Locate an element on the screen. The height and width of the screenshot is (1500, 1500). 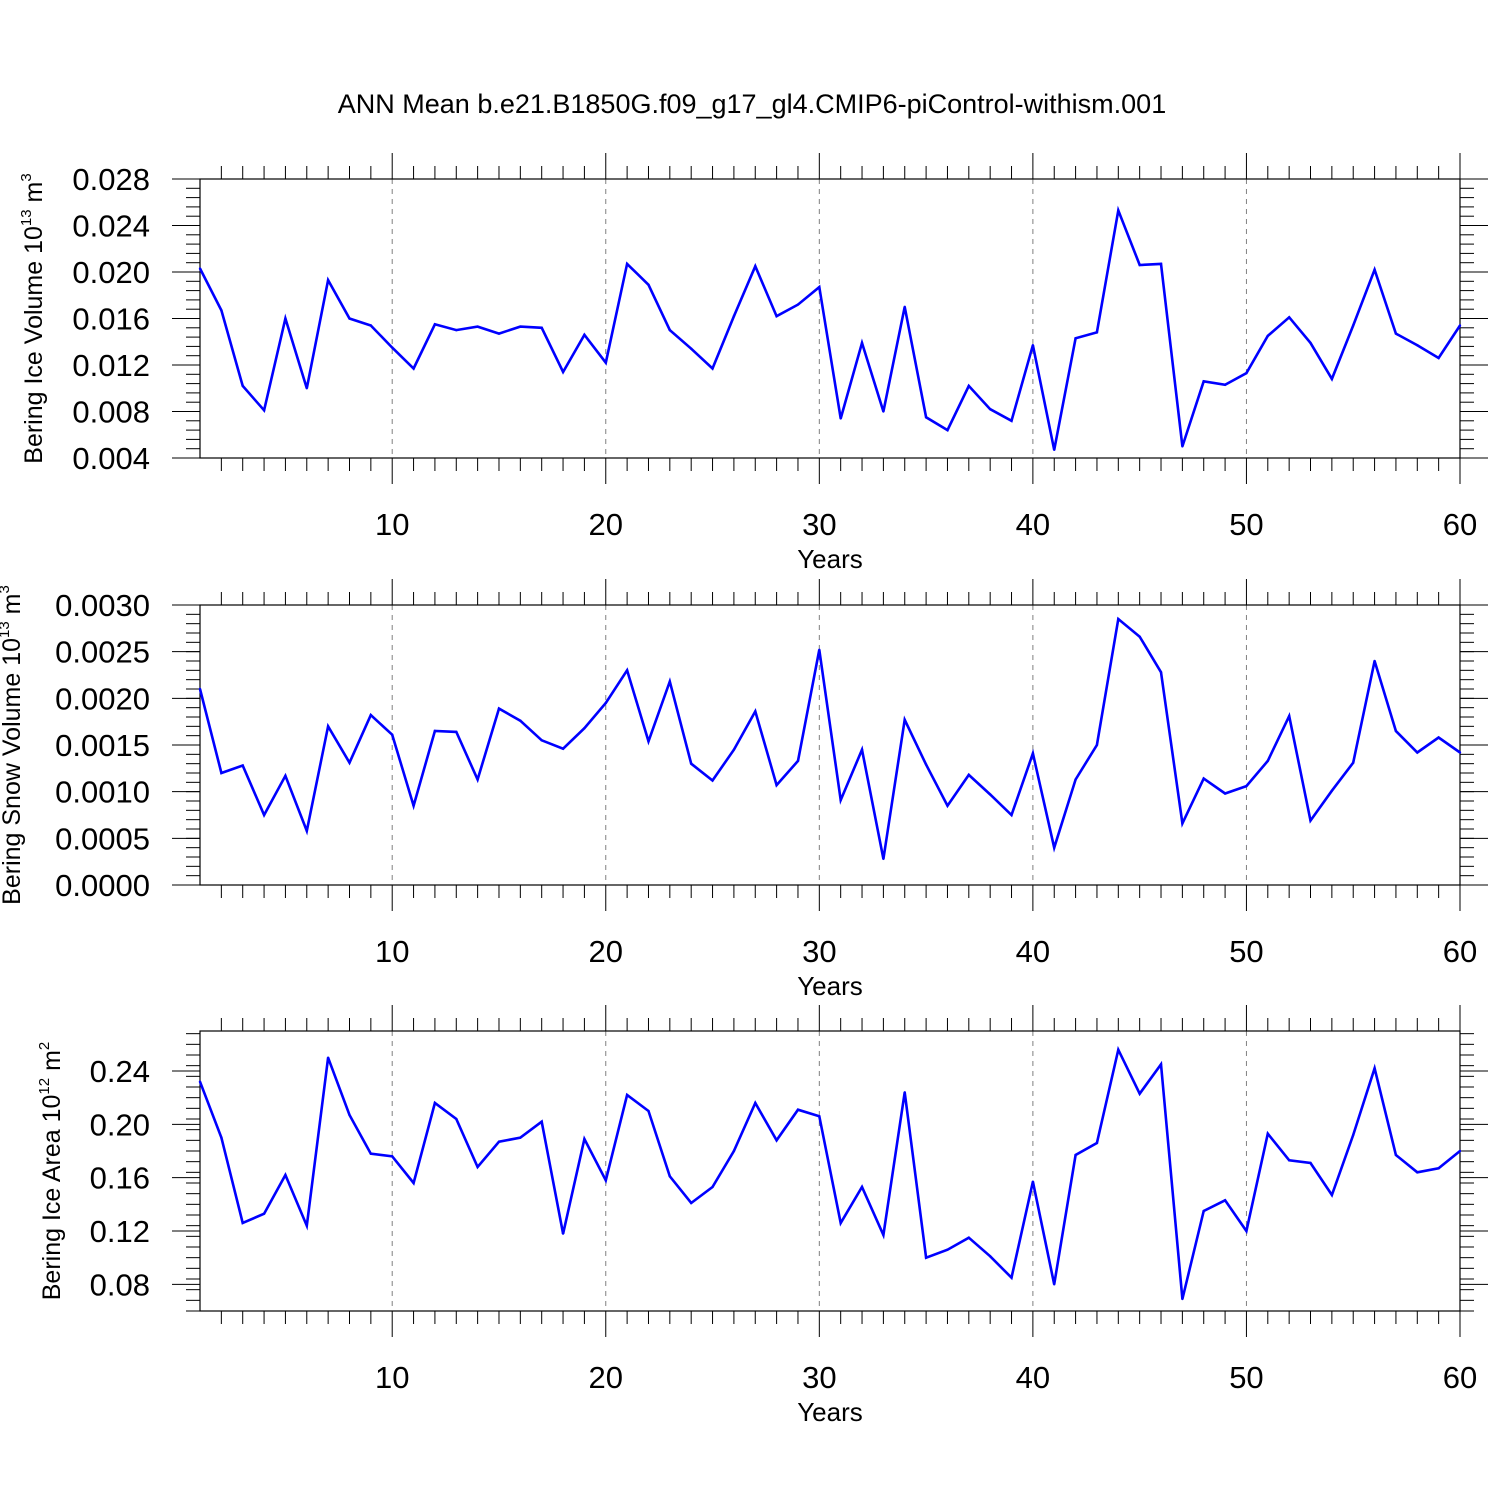
panel-2-ytick-label-6: 0.0030 is located at coordinates (102, 605).